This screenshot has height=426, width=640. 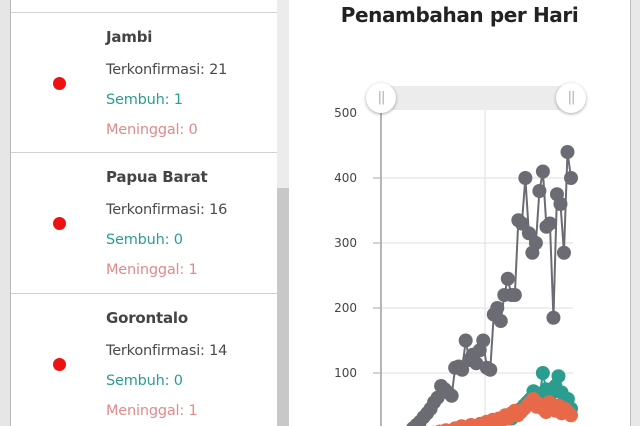 I want to click on y-axis-ticks, so click(x=377, y=275).